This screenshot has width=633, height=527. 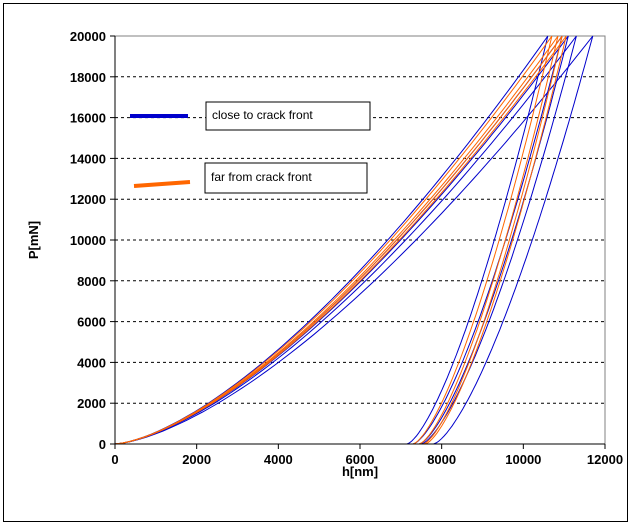 I want to click on x-tick-label-3: 6000, so click(x=360, y=459).